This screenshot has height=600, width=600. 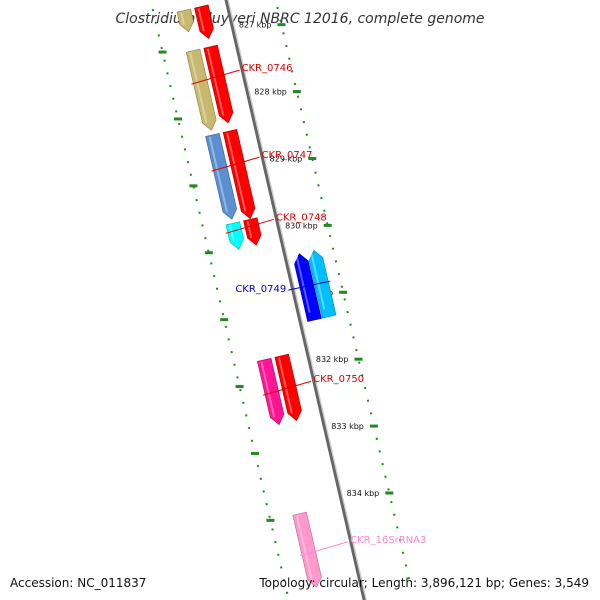 I want to click on kbp-tick-label: 829 kbp, so click(x=286, y=158).